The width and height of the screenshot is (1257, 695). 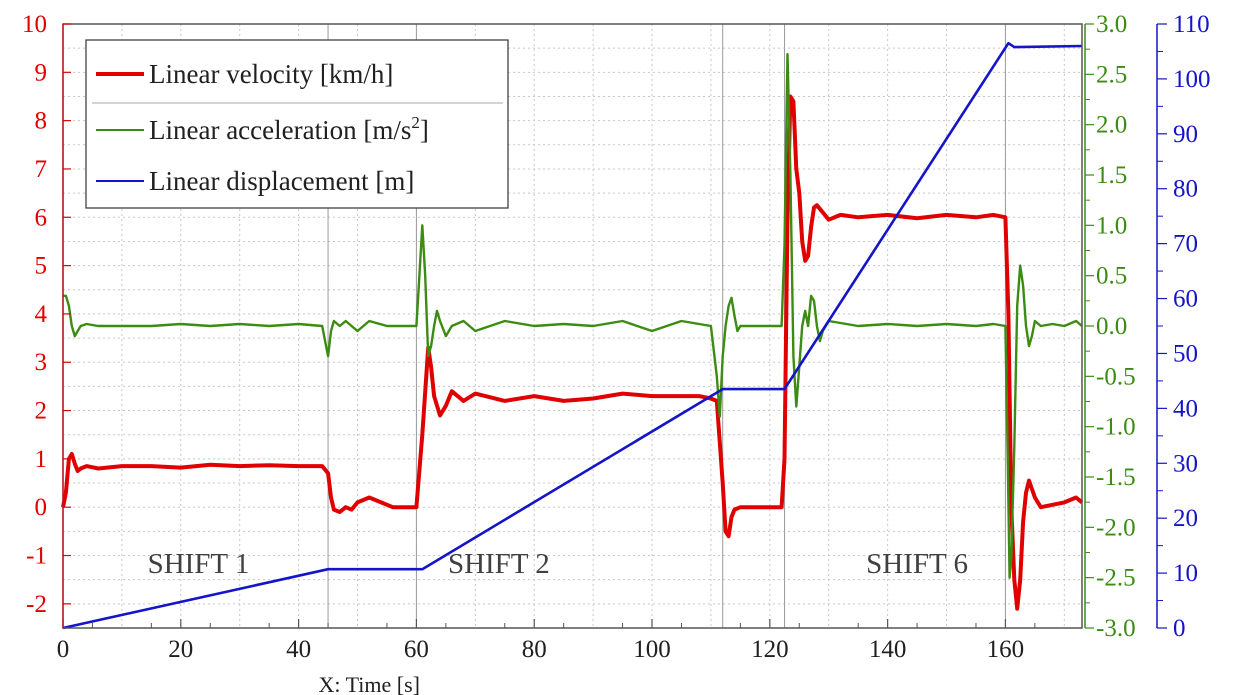 I want to click on legend-label-displacement: Linear displacement [m], so click(x=281, y=181).